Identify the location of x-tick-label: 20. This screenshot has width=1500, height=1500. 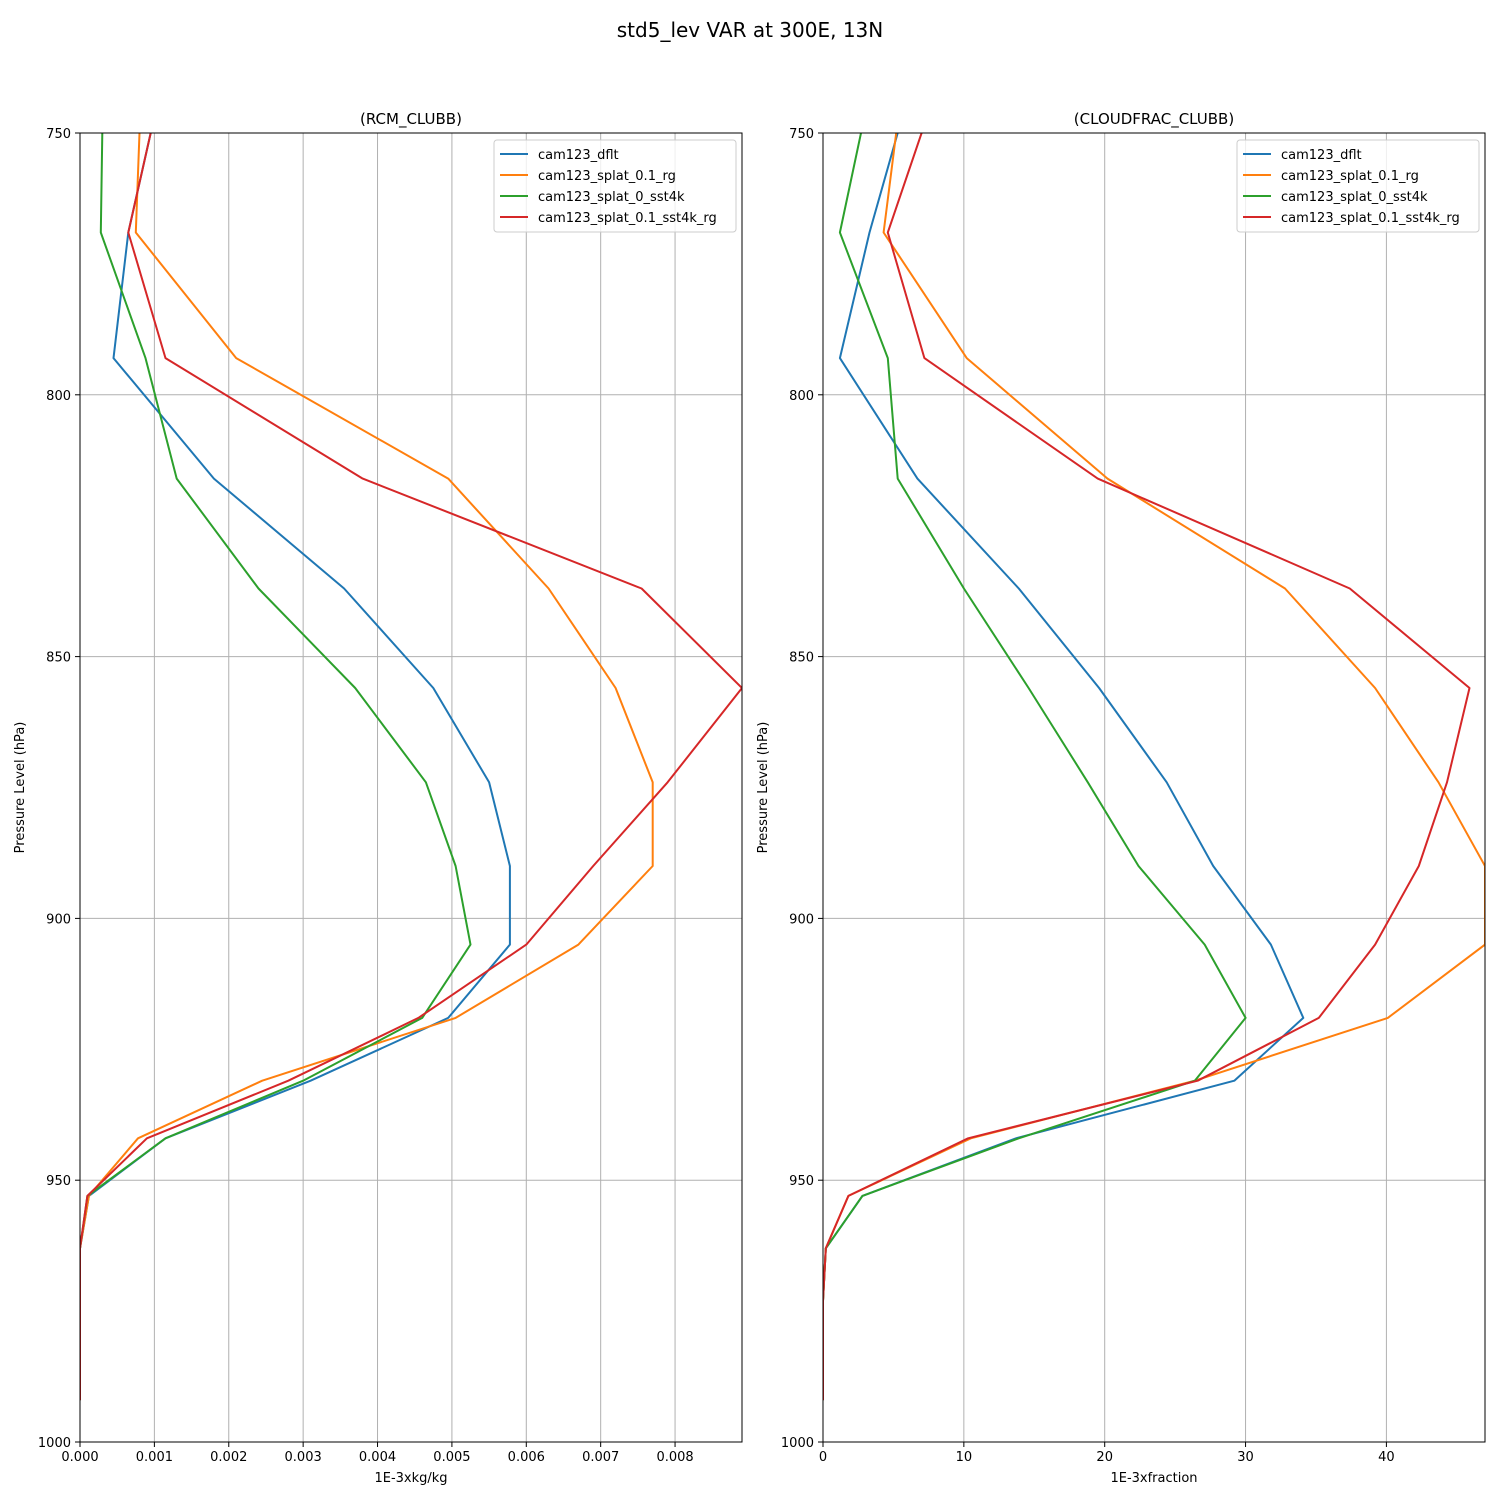
(1104, 1457).